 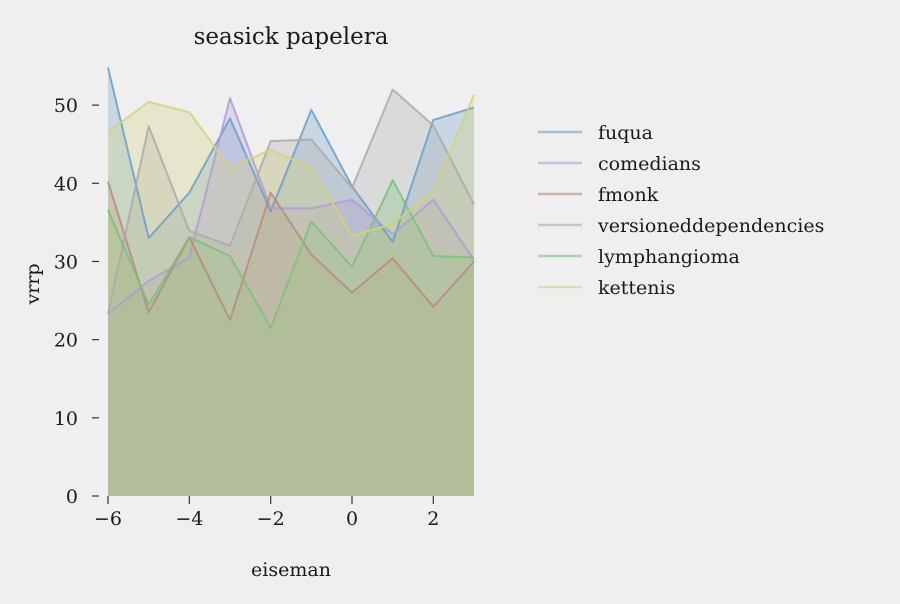 I want to click on x-axis-label: eiseman, so click(x=291, y=570).